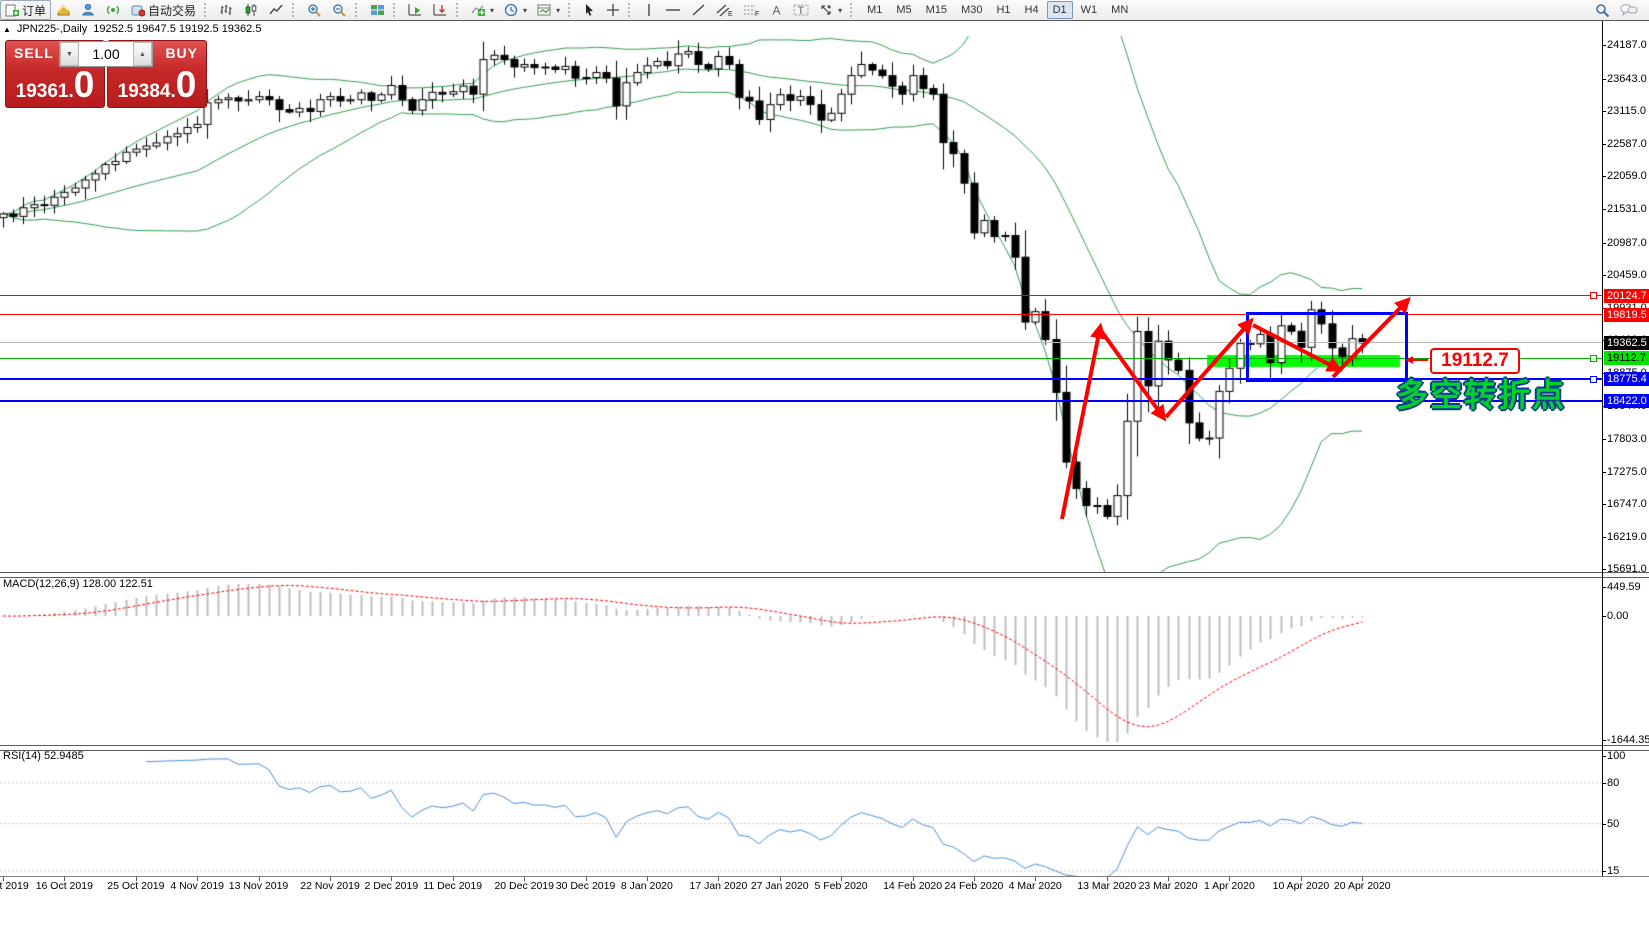  I want to click on timeframe-D1: D1, so click(1059, 10).